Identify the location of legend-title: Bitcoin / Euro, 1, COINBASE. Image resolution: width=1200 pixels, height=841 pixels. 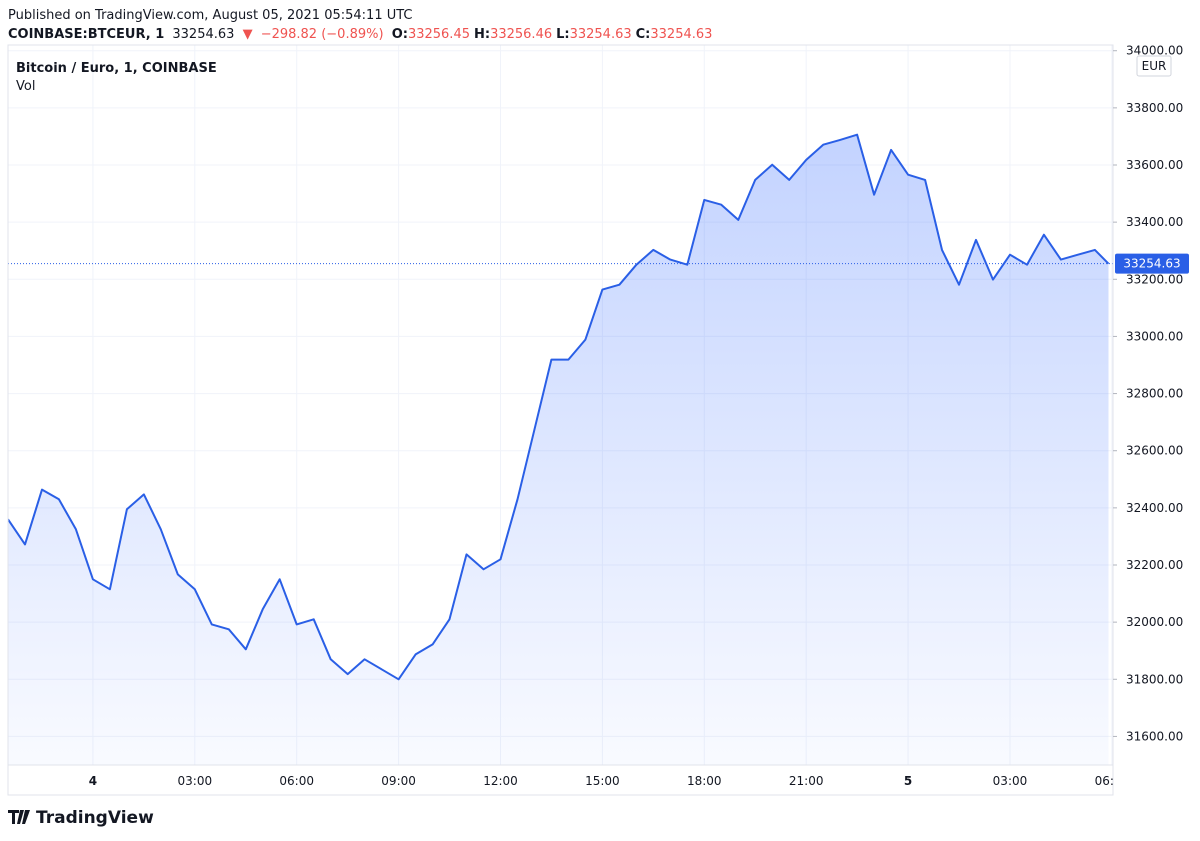
(116, 68).